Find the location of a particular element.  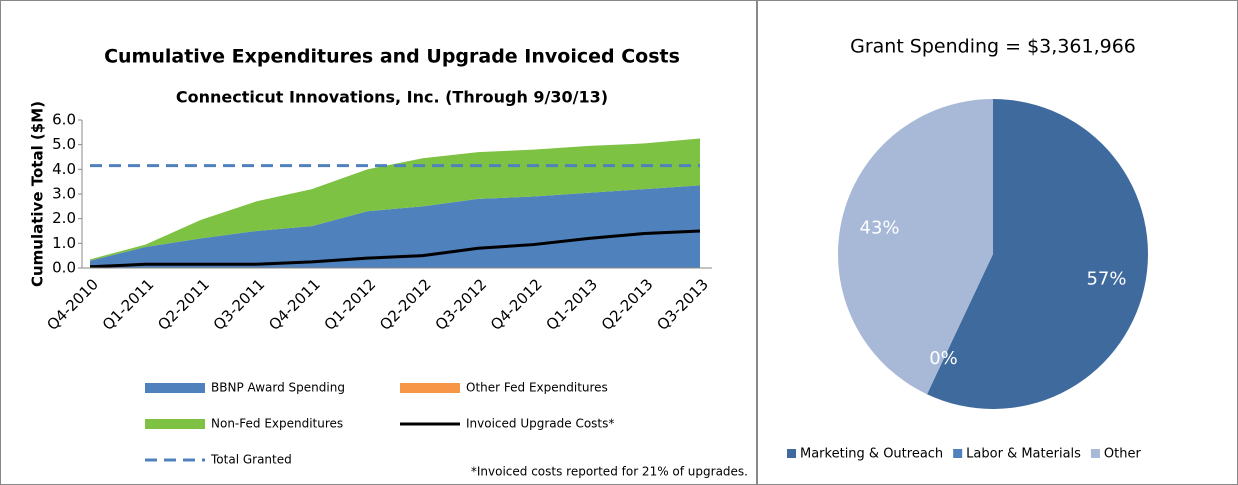

data-label: 57% is located at coordinates (1106, 278).